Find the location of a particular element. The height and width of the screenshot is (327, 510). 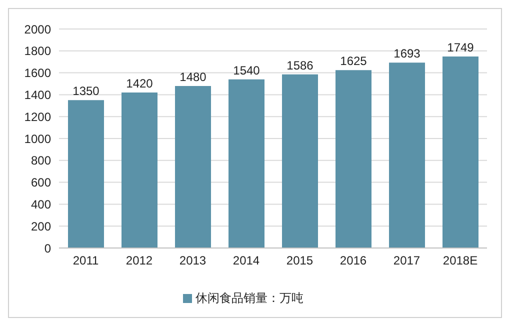

data-label: 1693 is located at coordinates (407, 53).